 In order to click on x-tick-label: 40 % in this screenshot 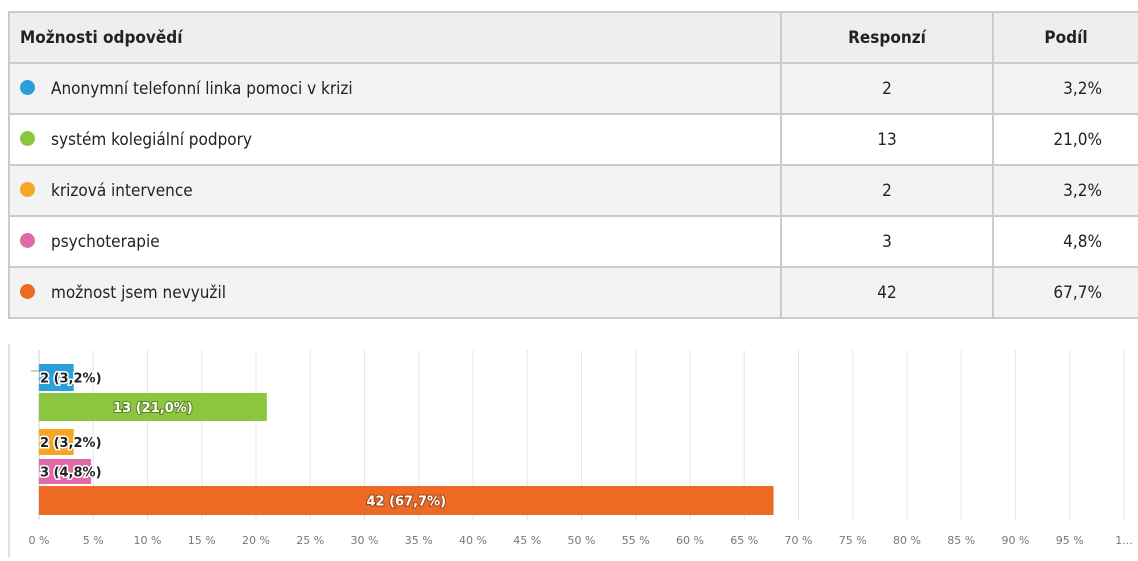, I will do `click(473, 540)`.